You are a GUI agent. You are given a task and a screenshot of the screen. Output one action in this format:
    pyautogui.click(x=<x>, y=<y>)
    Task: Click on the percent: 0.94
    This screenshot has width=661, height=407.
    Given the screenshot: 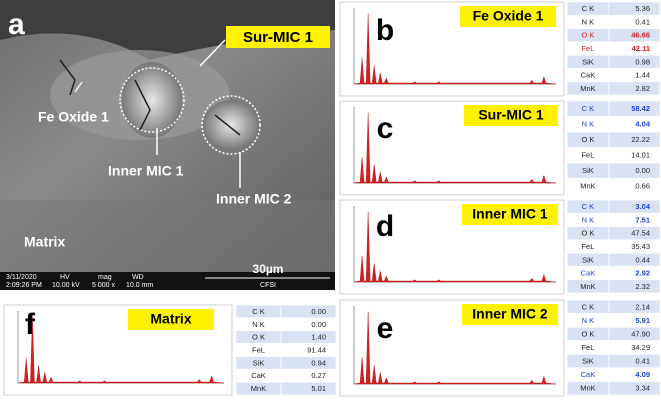 What is the action you would take?
    pyautogui.click(x=318, y=362)
    